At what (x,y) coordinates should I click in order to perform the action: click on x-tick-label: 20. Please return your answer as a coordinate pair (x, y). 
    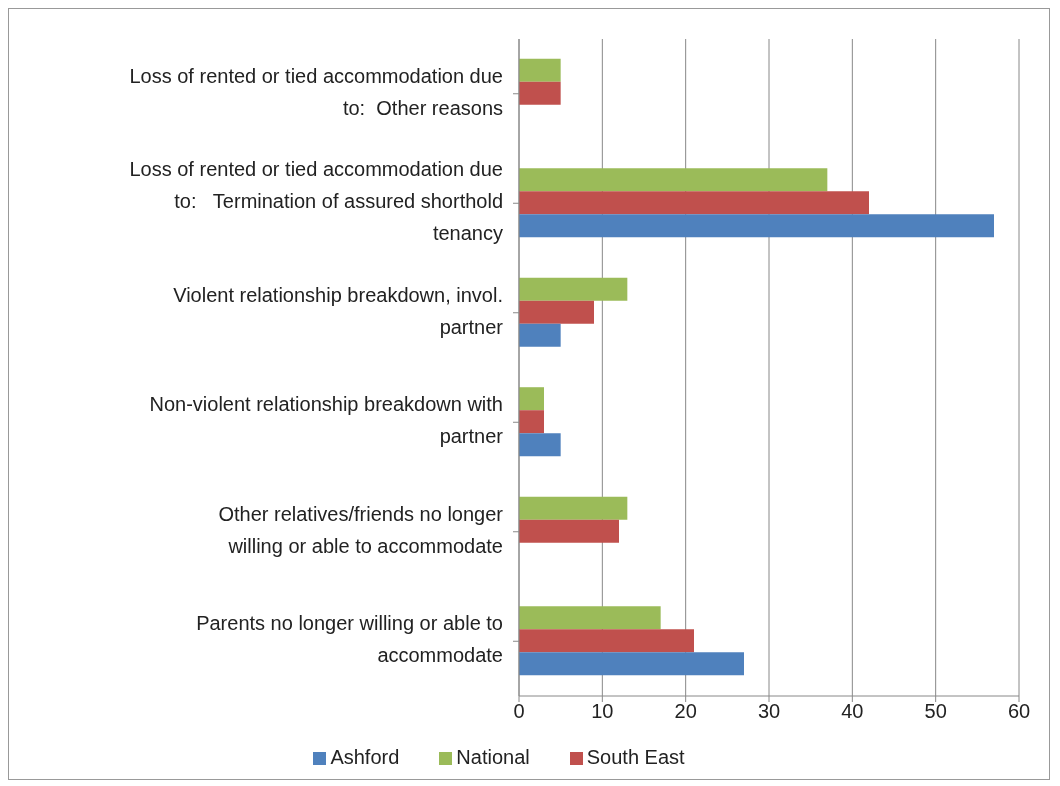
    Looking at the image, I should click on (685, 711).